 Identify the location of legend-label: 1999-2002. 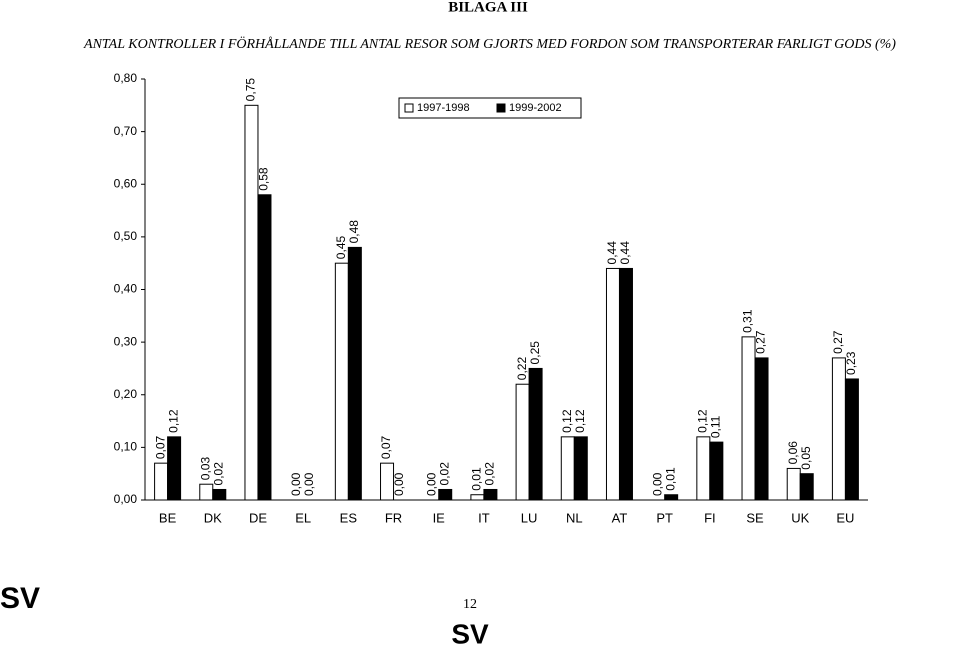
(535, 108).